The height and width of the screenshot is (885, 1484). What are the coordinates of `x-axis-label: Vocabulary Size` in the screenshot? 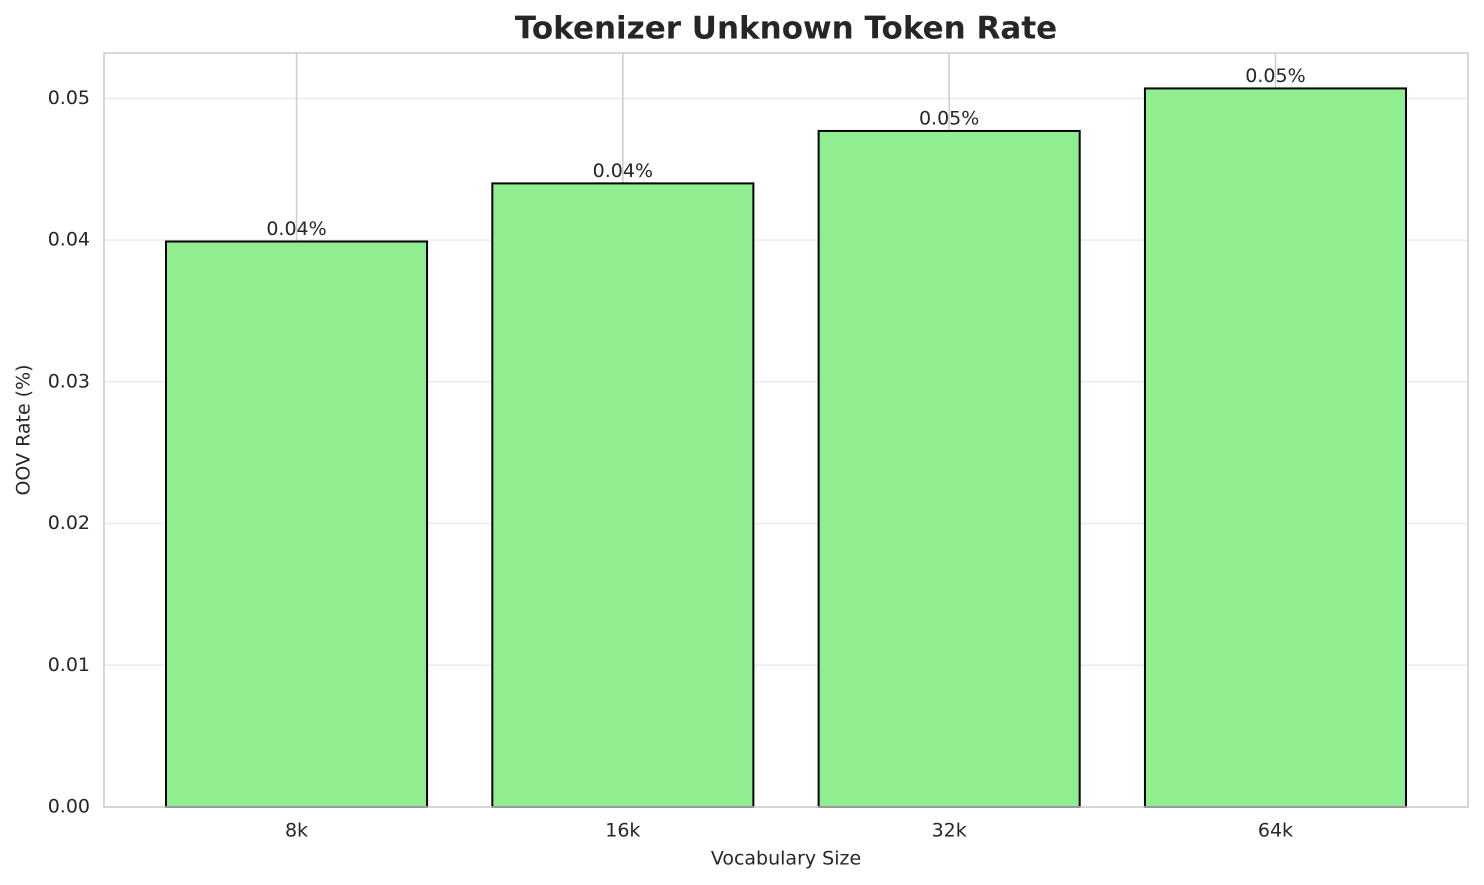 It's located at (786, 859).